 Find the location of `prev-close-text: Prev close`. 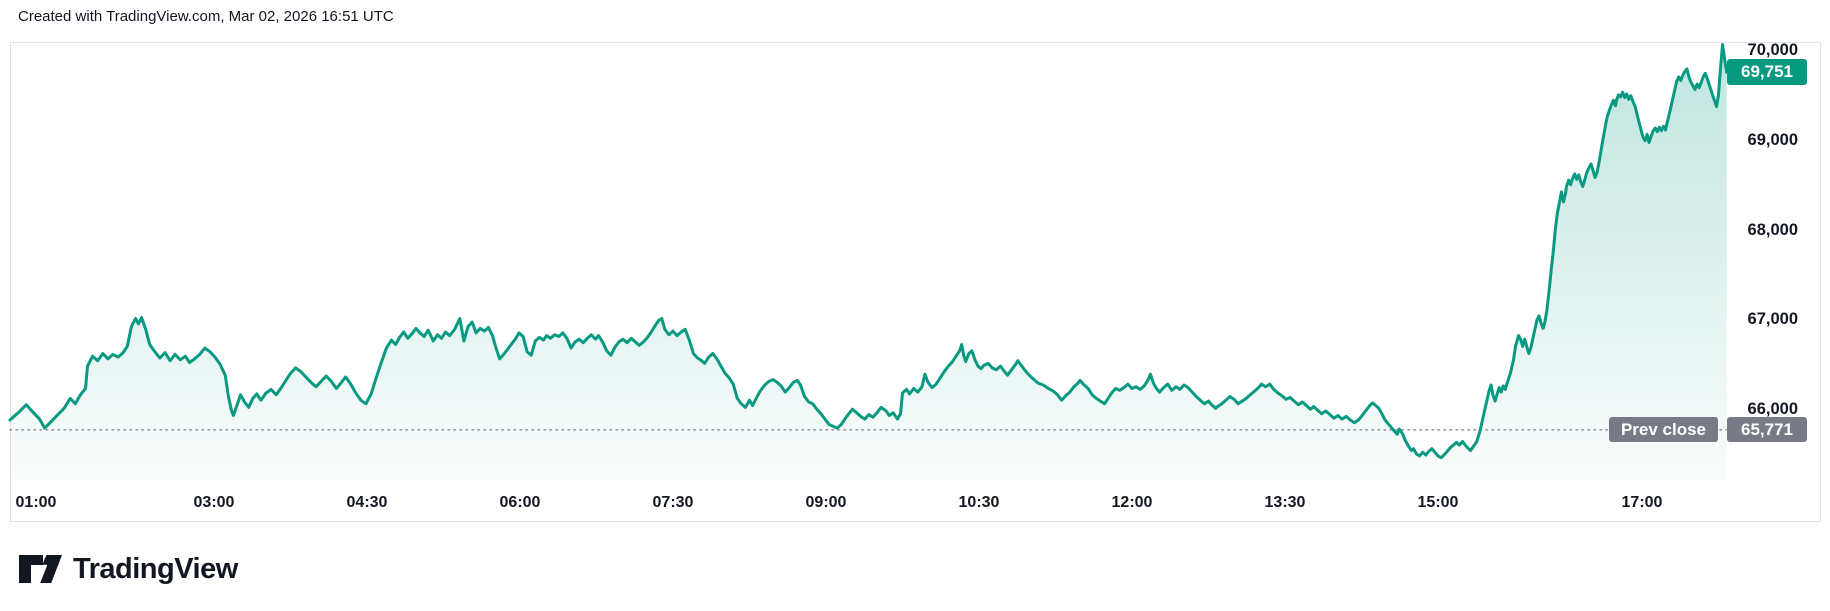

prev-close-text: Prev close is located at coordinates (1663, 429).